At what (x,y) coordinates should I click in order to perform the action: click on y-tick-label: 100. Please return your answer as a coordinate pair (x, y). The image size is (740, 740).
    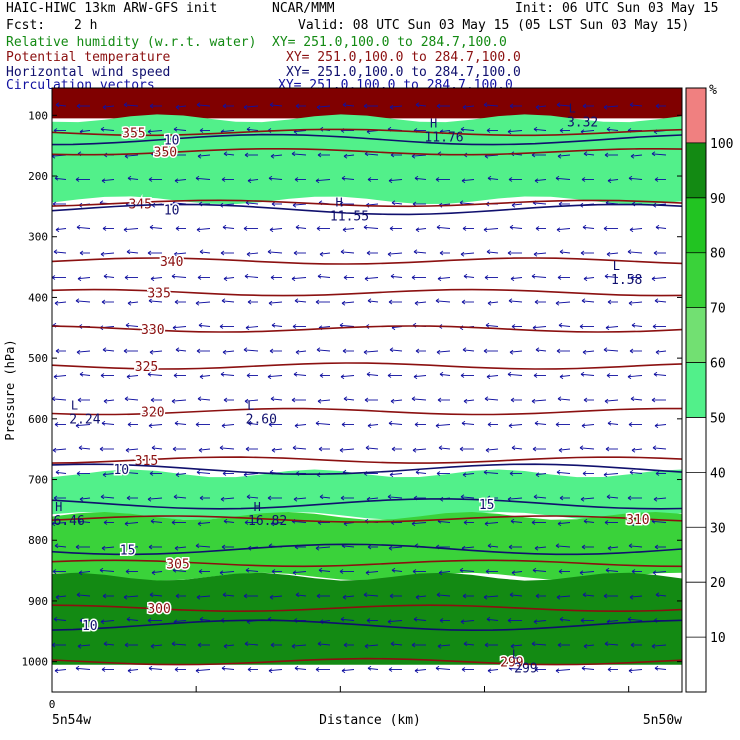
    Looking at the image, I should click on (38, 115).